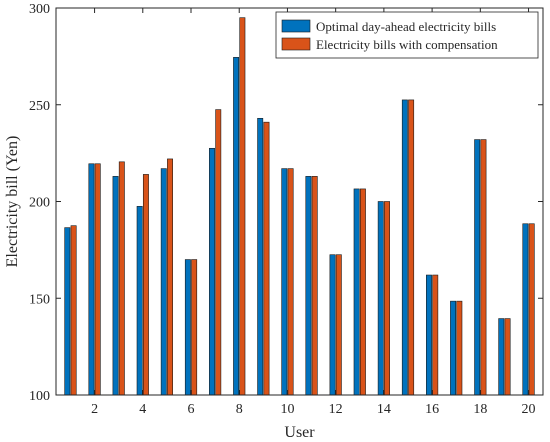 The image size is (550, 442). I want to click on legend-swatch-compensation, so click(296, 44).